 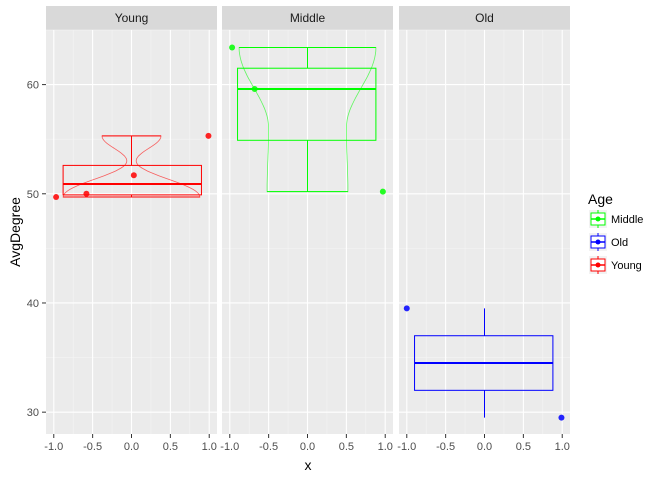 I want to click on legend-label: Young, so click(x=626, y=266).